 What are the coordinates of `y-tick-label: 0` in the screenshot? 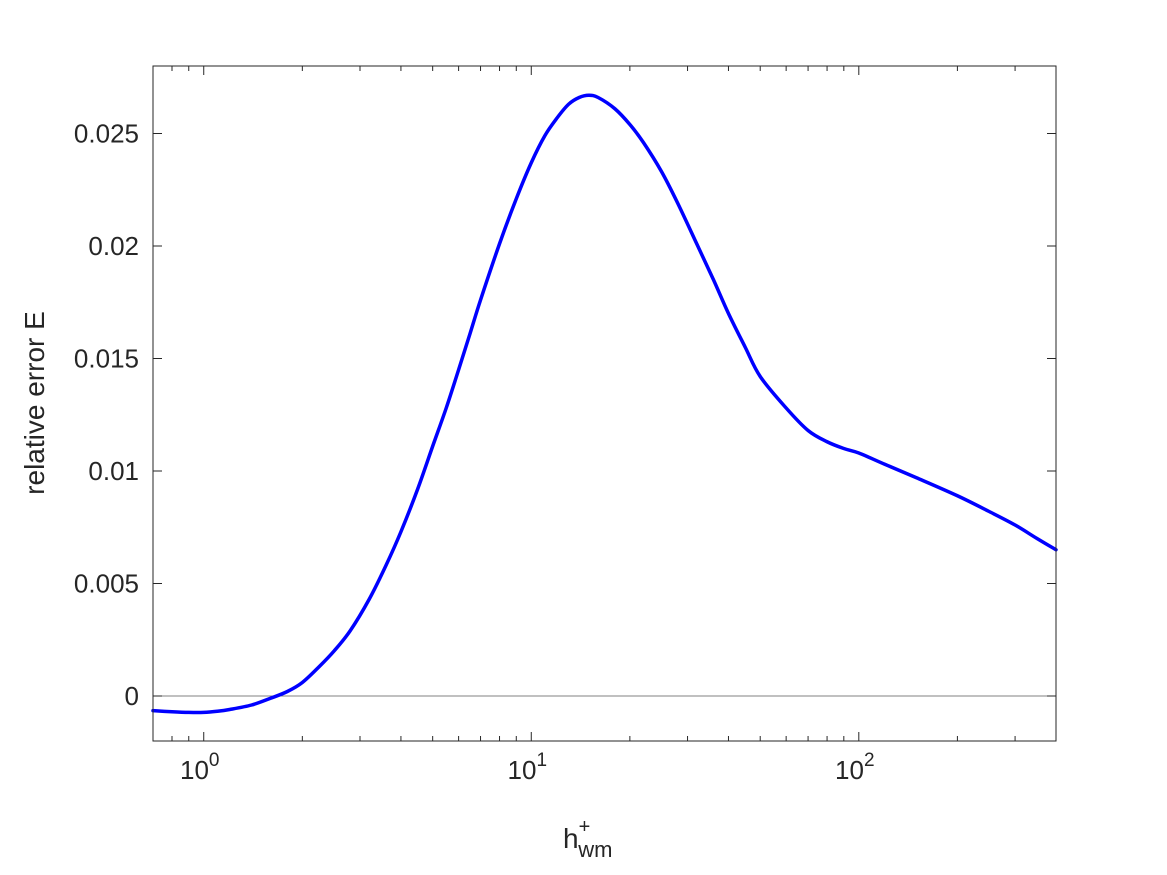 It's located at (132, 696).